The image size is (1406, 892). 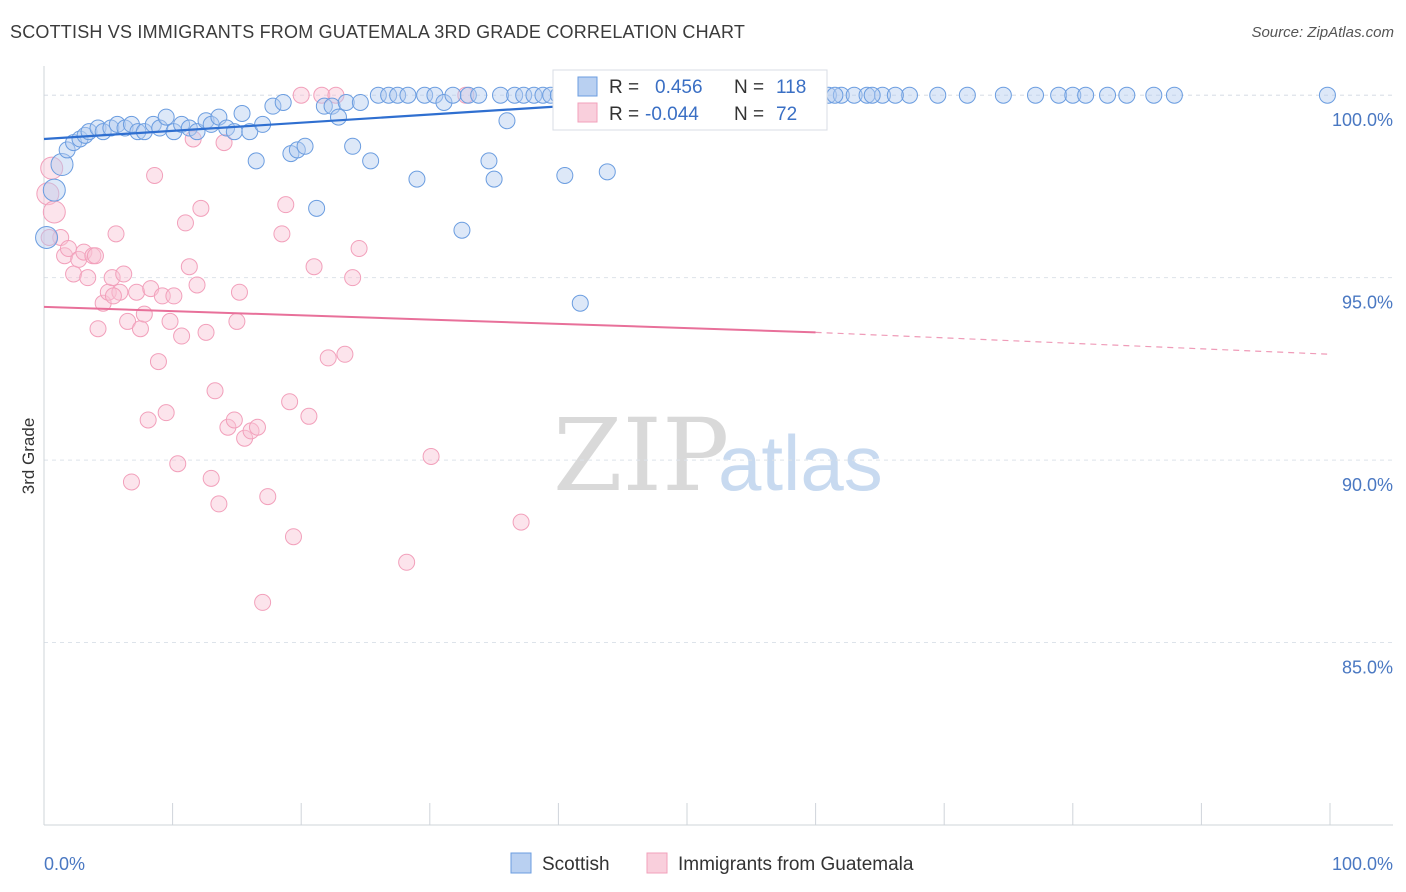 What do you see at coordinates (796, 864) in the screenshot?
I see `legend-label-guatemala: Immigrants from Guatemala` at bounding box center [796, 864].